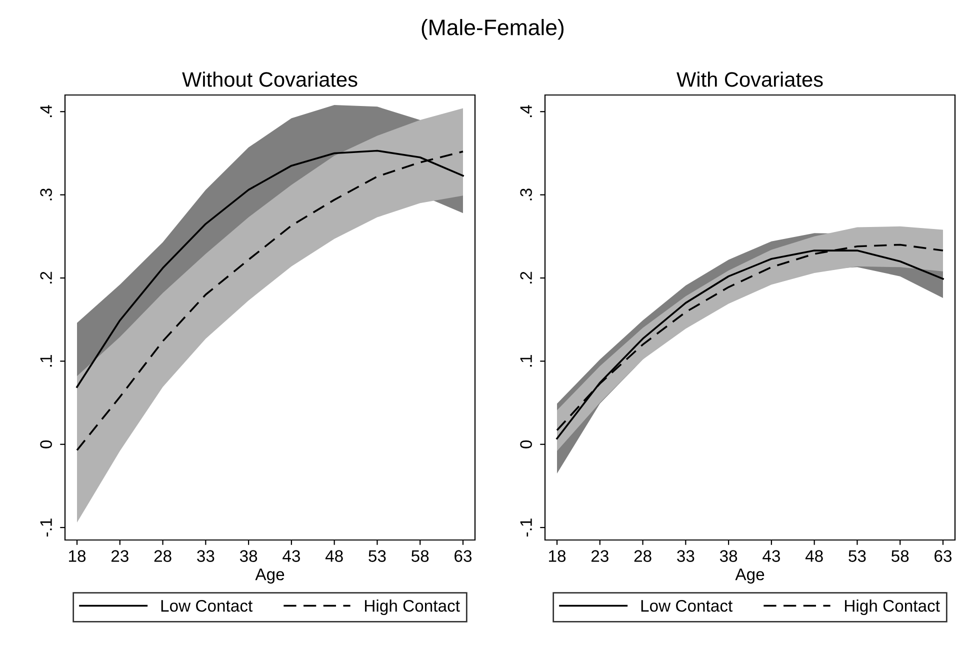 The height and width of the screenshot is (652, 966). What do you see at coordinates (270, 79) in the screenshot?
I see `chart-title: Without Covariates` at bounding box center [270, 79].